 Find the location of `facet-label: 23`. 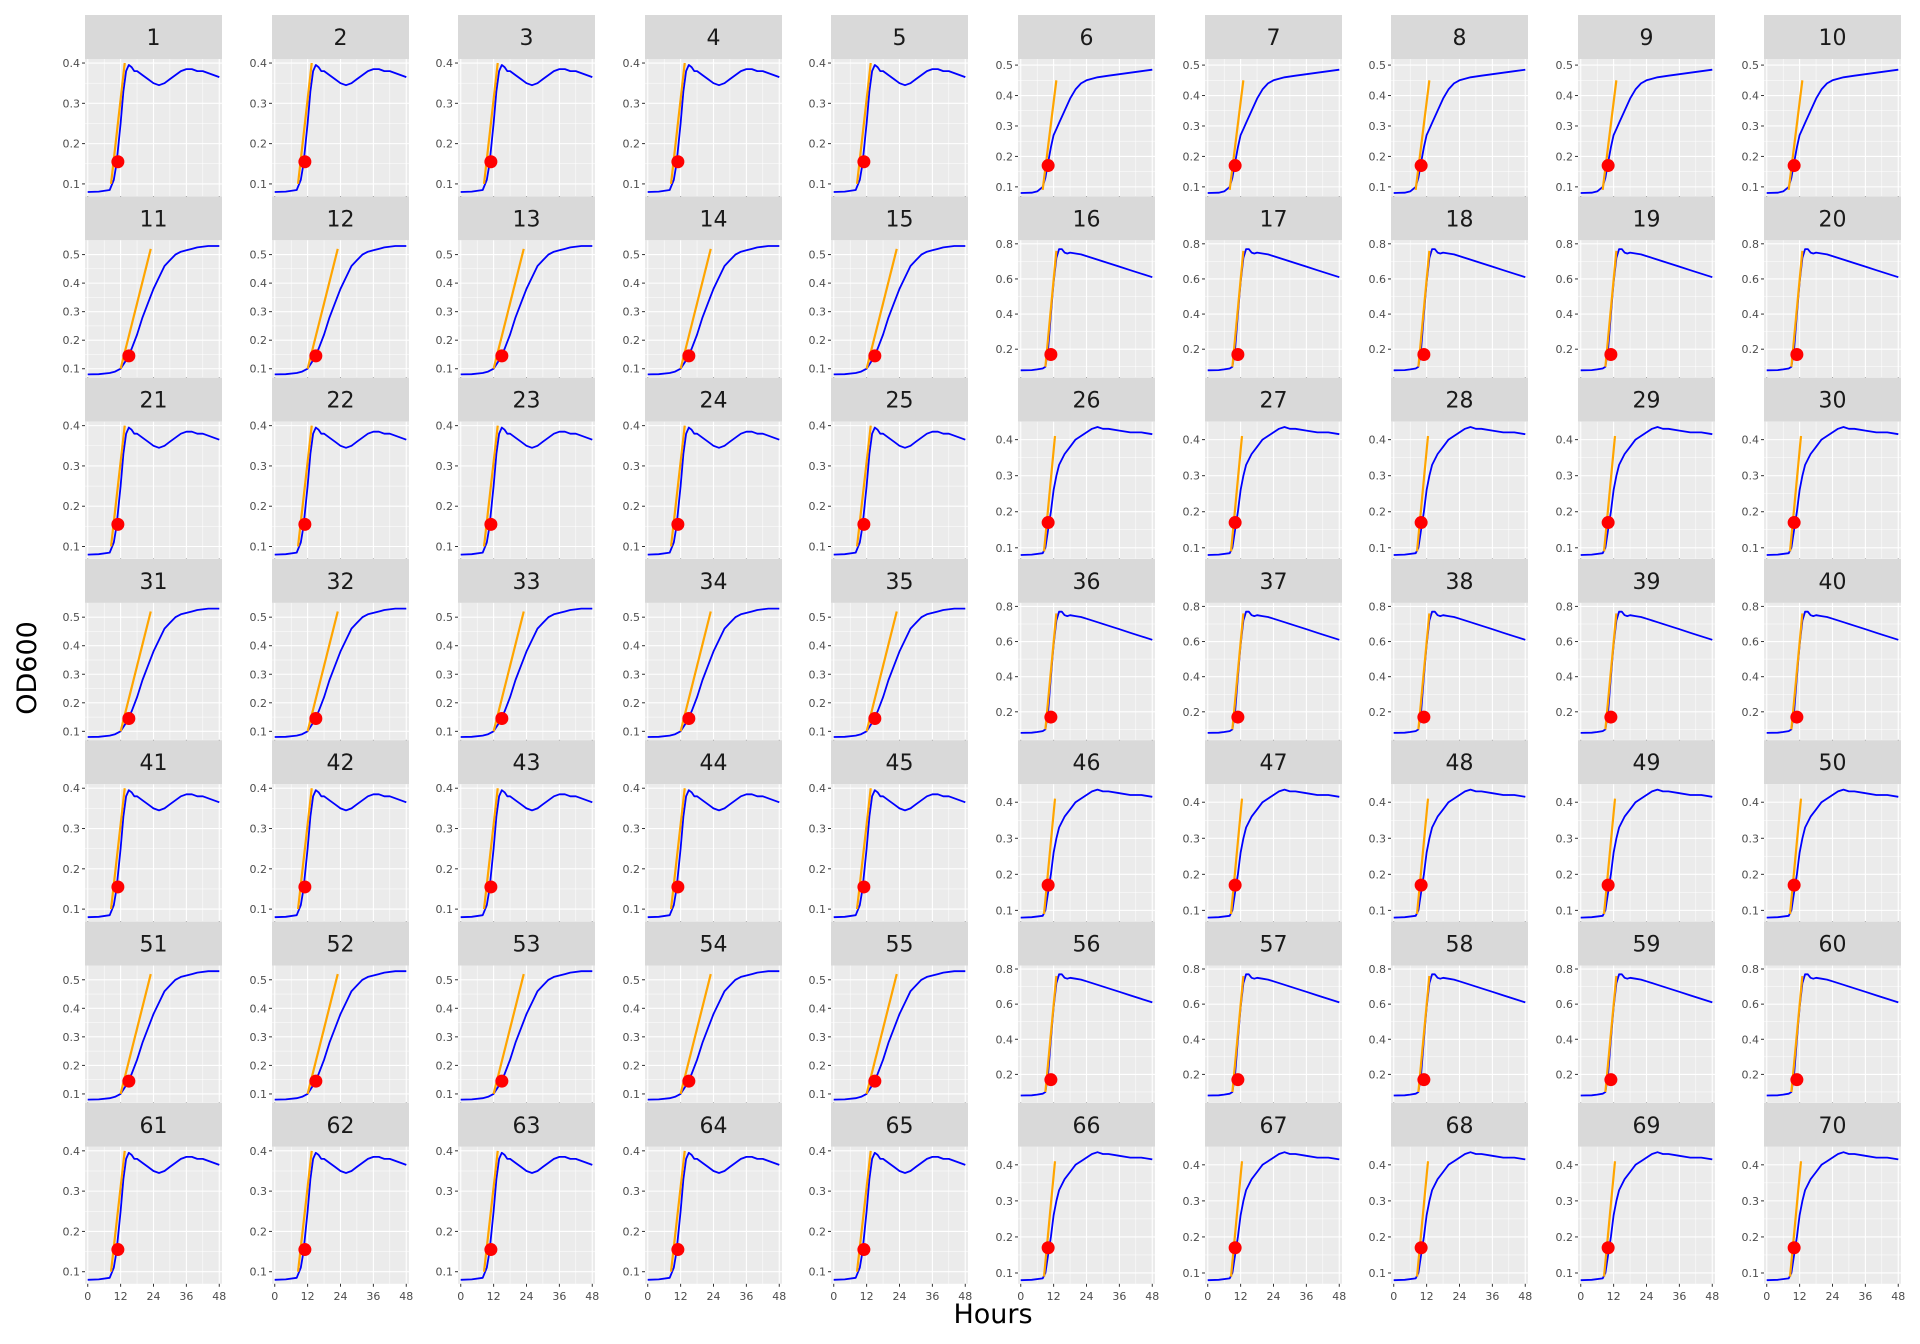

facet-label: 23 is located at coordinates (527, 401).